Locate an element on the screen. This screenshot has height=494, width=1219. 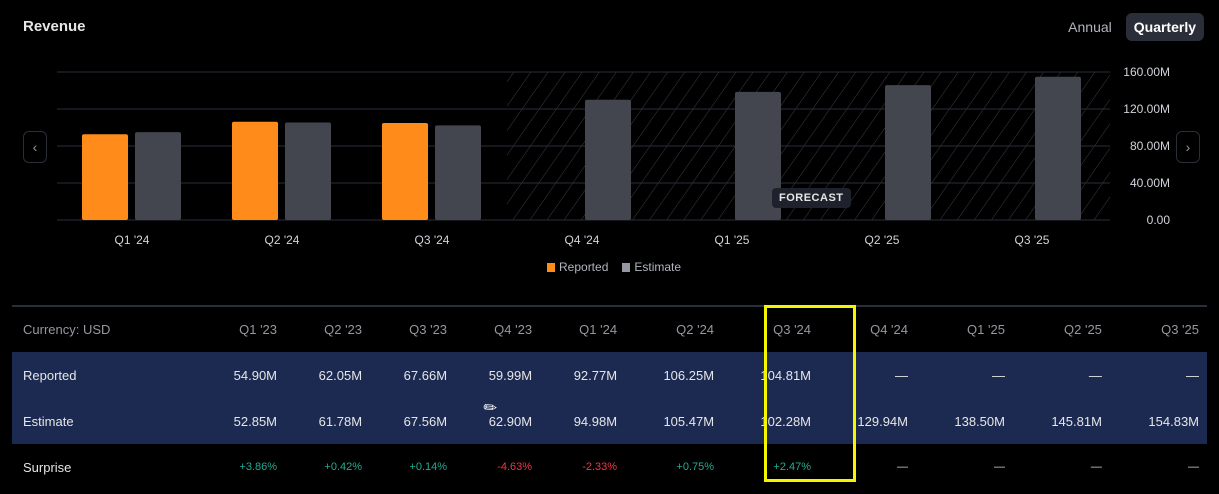
row-label: Estimate is located at coordinates (106, 421).